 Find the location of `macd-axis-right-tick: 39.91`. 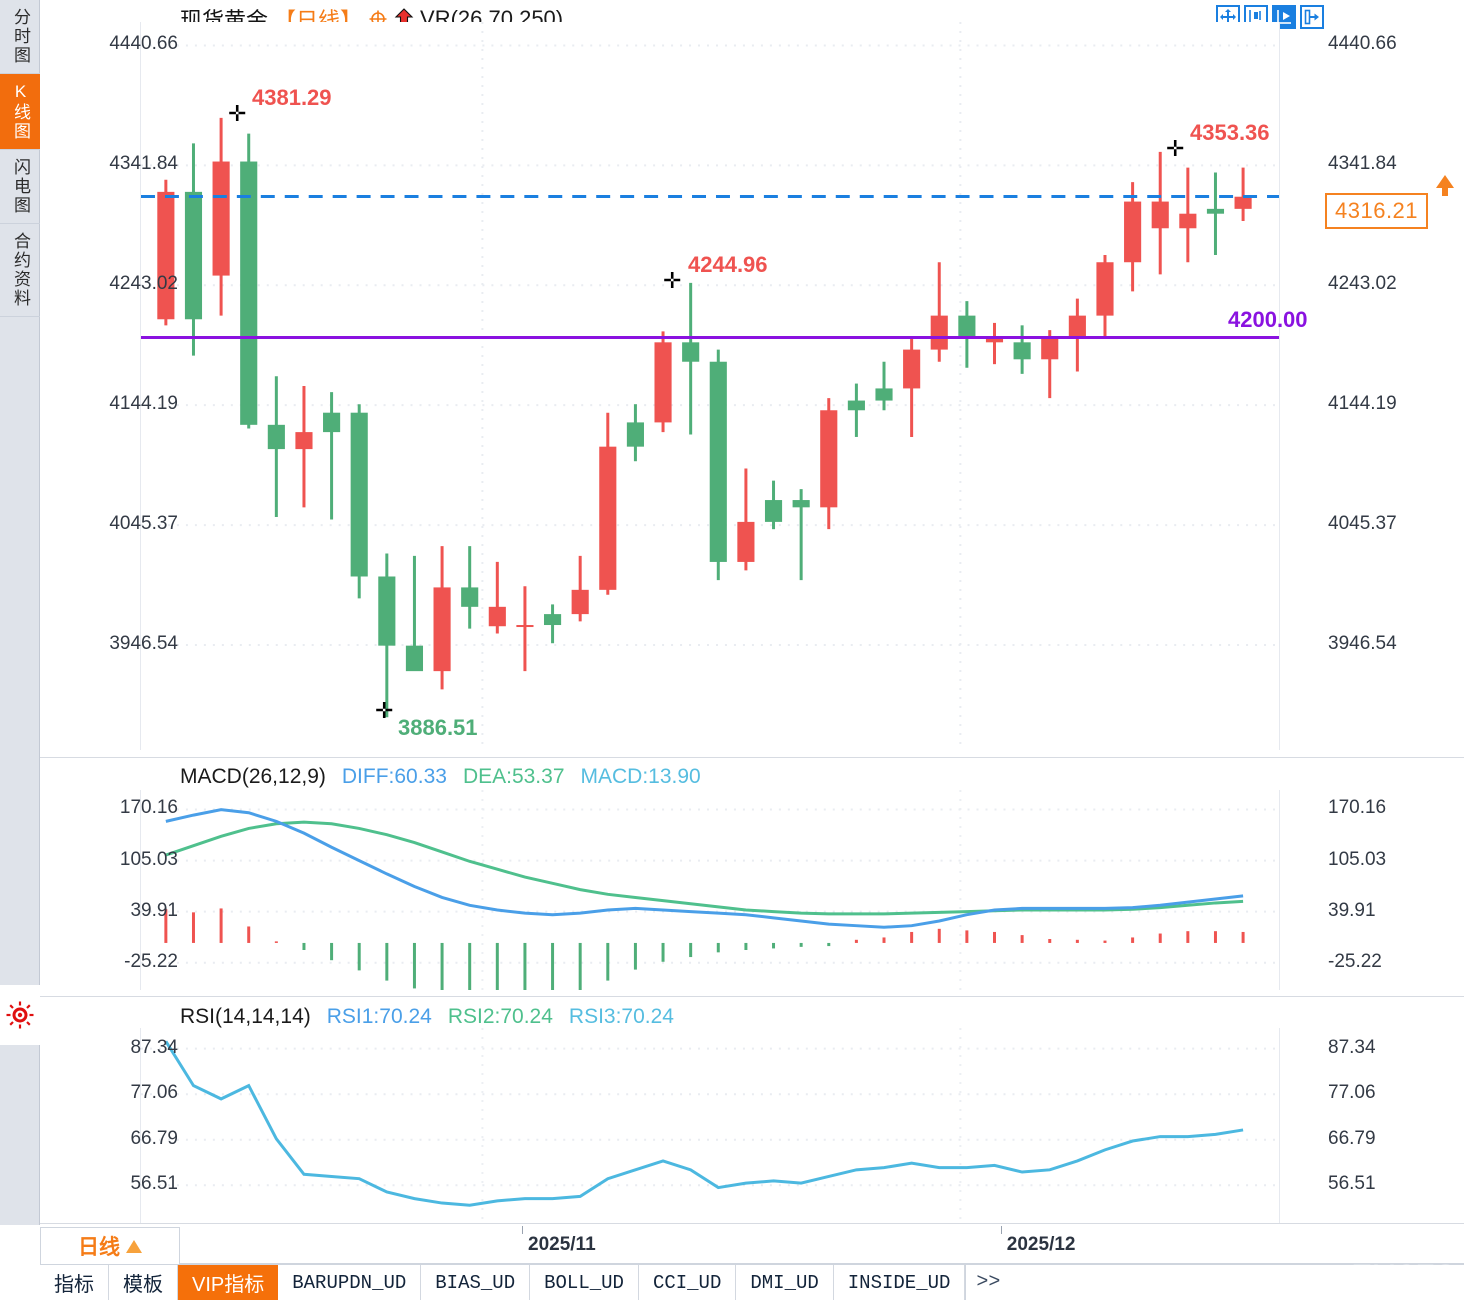

macd-axis-right-tick: 39.91 is located at coordinates (1352, 910).